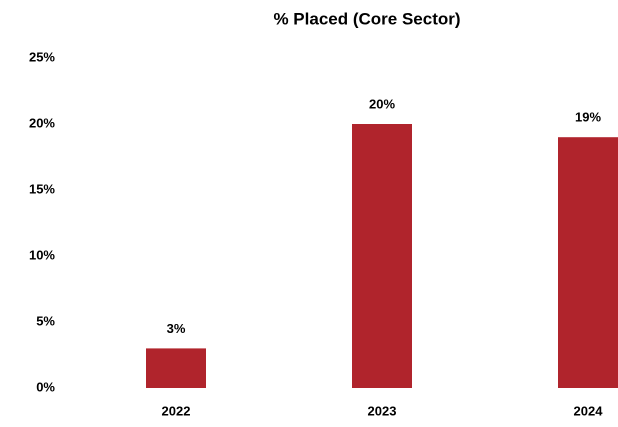 The image size is (618, 427). Describe the element at coordinates (45, 320) in the screenshot. I see `y-tick-label: 5%` at that location.